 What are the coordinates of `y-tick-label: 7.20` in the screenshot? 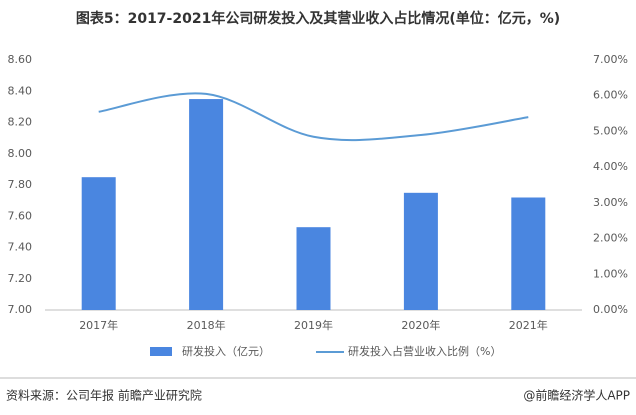 It's located at (20, 278).